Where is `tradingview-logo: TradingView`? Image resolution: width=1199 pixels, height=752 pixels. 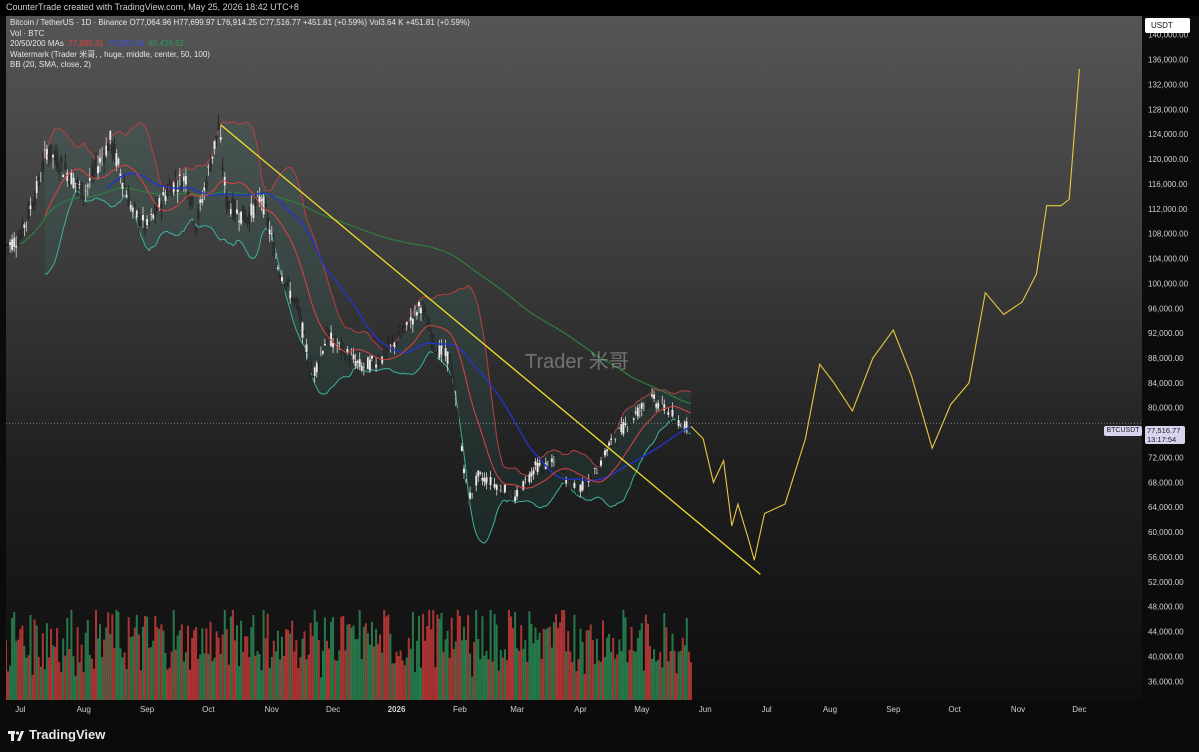 tradingview-logo: TradingView is located at coordinates (56, 734).